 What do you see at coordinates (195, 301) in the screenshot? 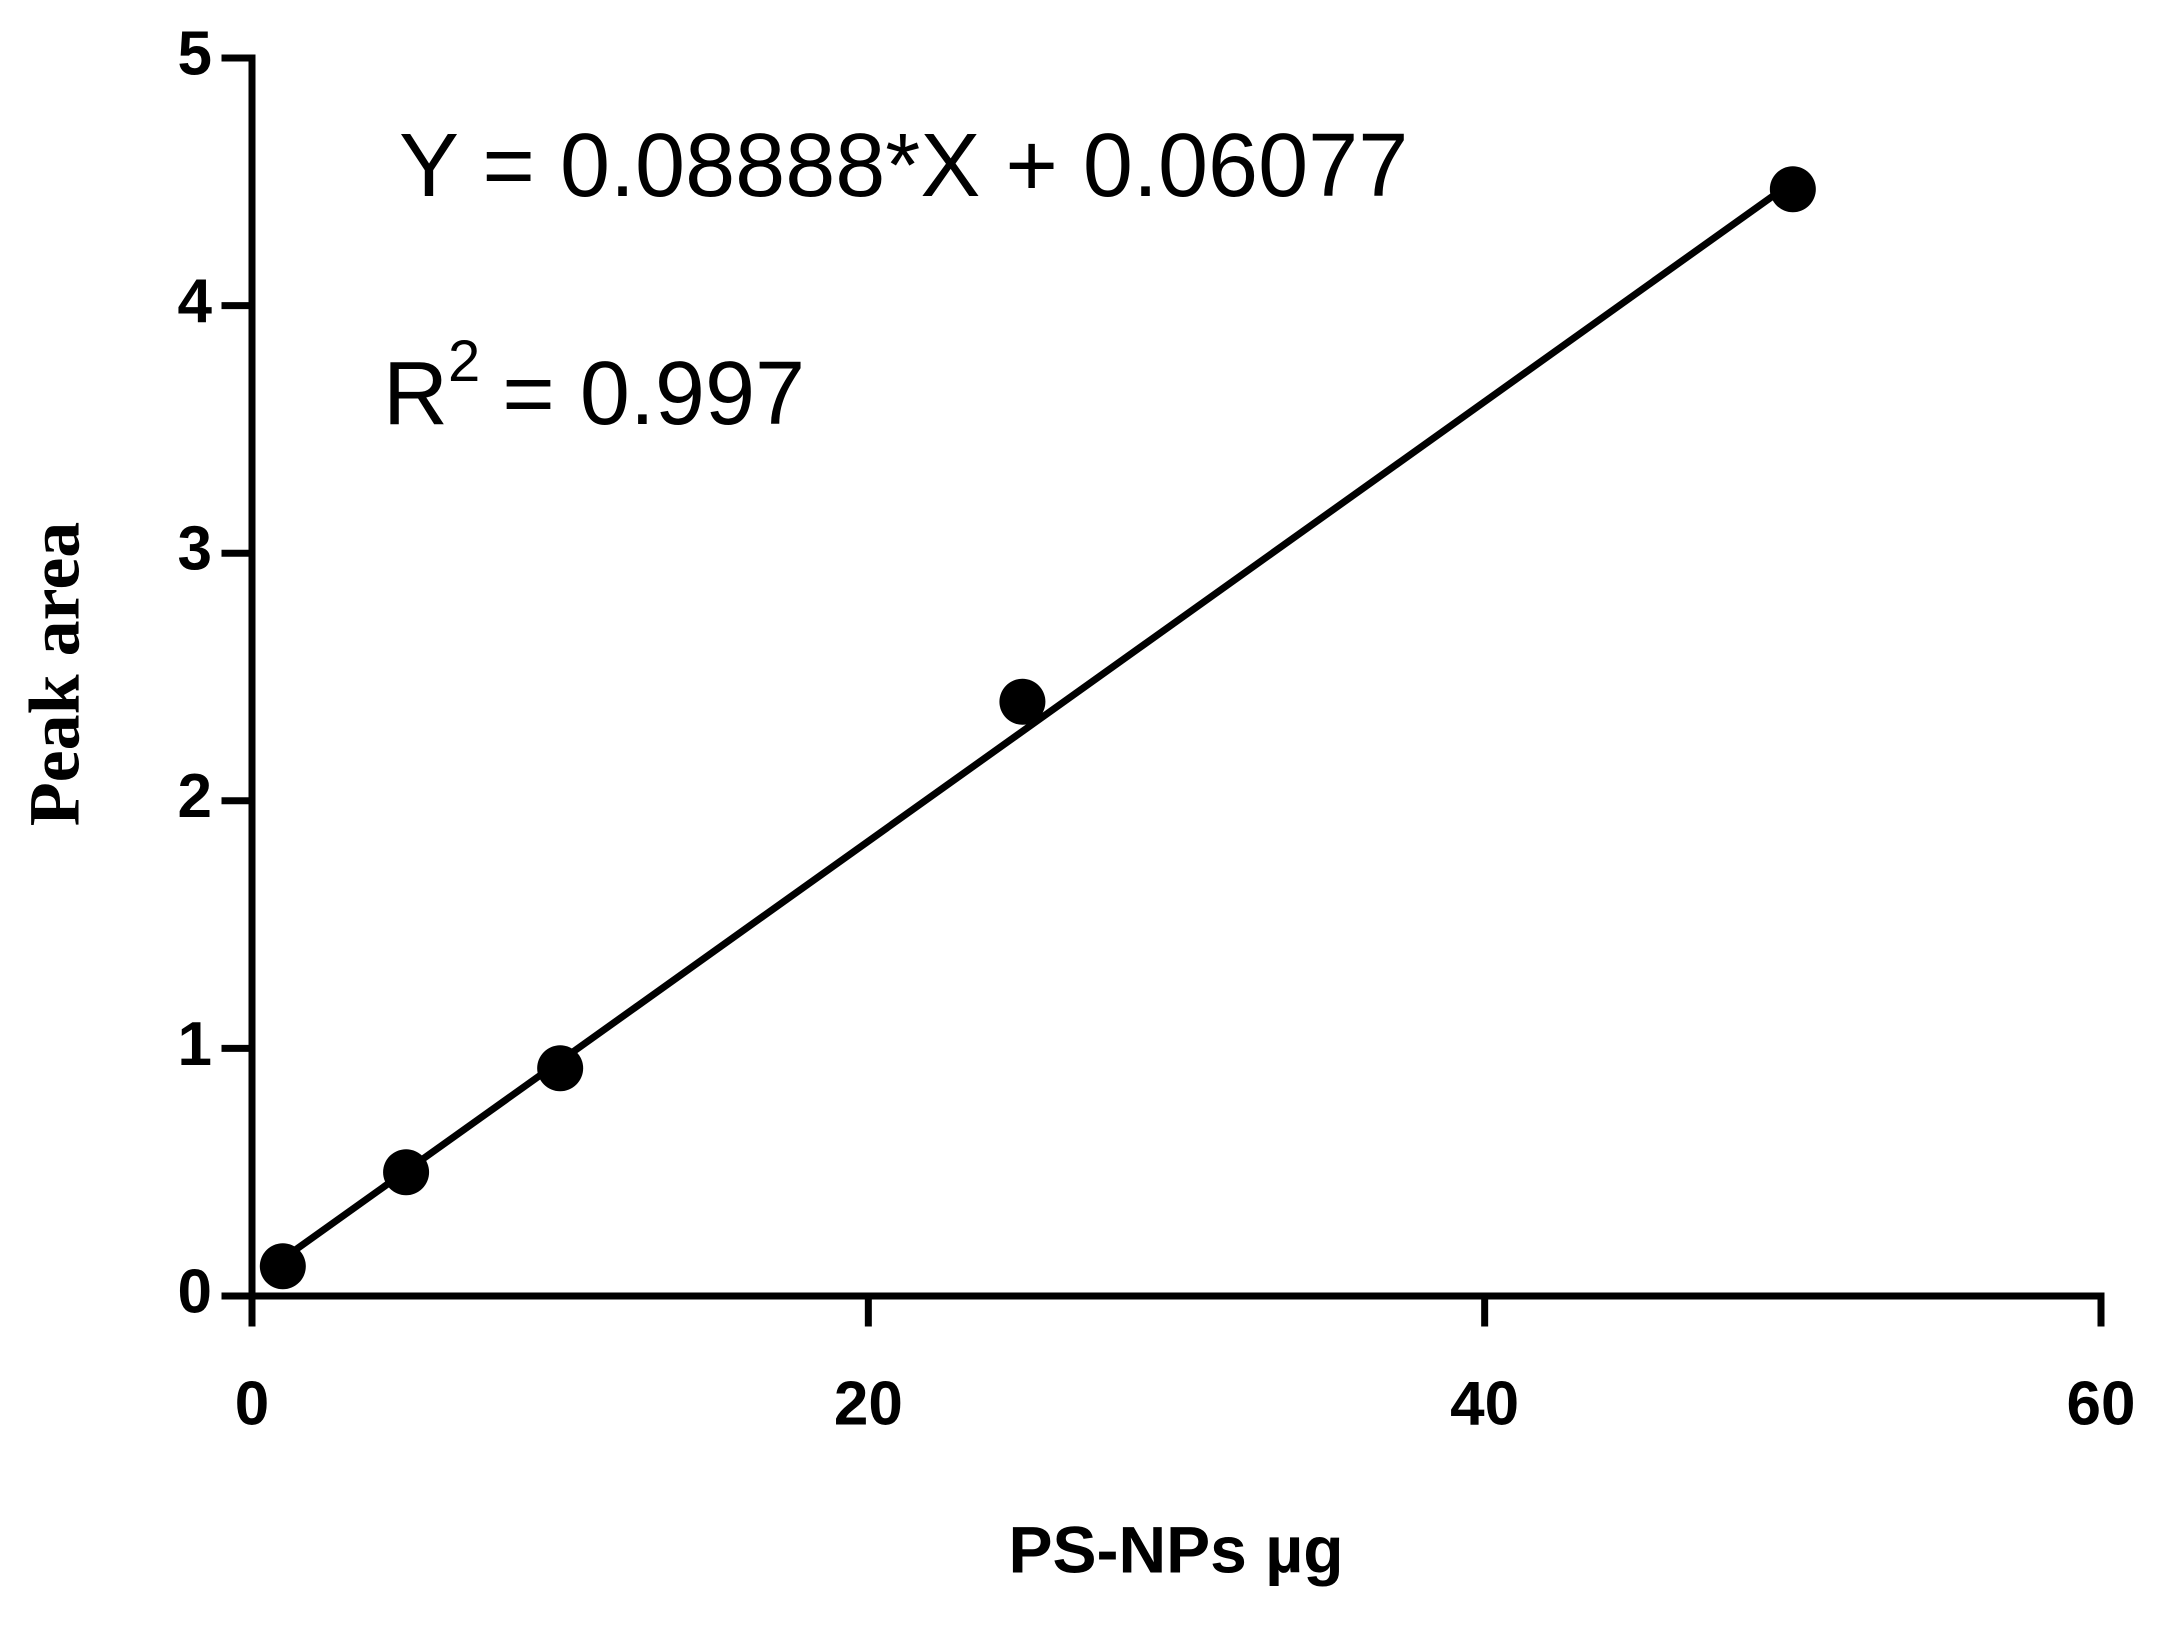
I see `y-tick-label: 4` at bounding box center [195, 301].